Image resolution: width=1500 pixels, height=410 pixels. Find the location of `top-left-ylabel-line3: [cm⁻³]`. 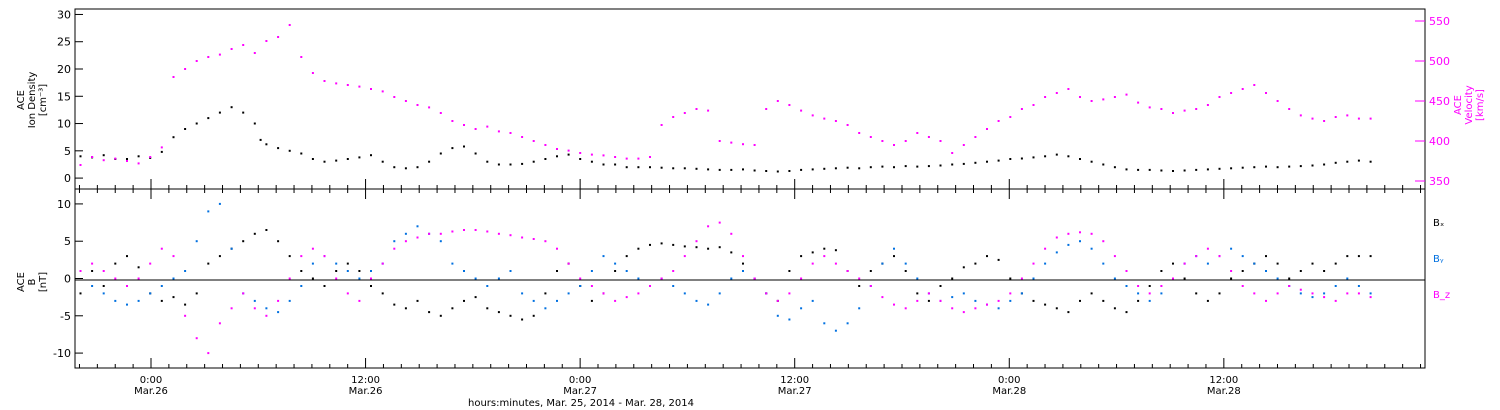

top-left-ylabel-line3: [cm⁻³] is located at coordinates (43, 100).